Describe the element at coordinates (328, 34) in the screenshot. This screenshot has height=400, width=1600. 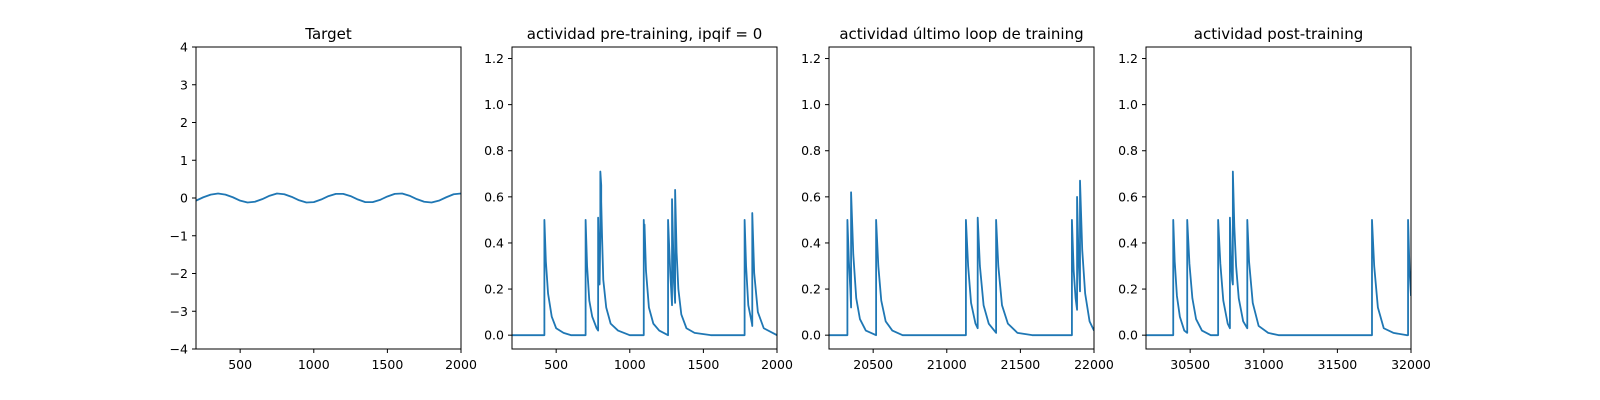
I see `chart-title: Target` at that location.